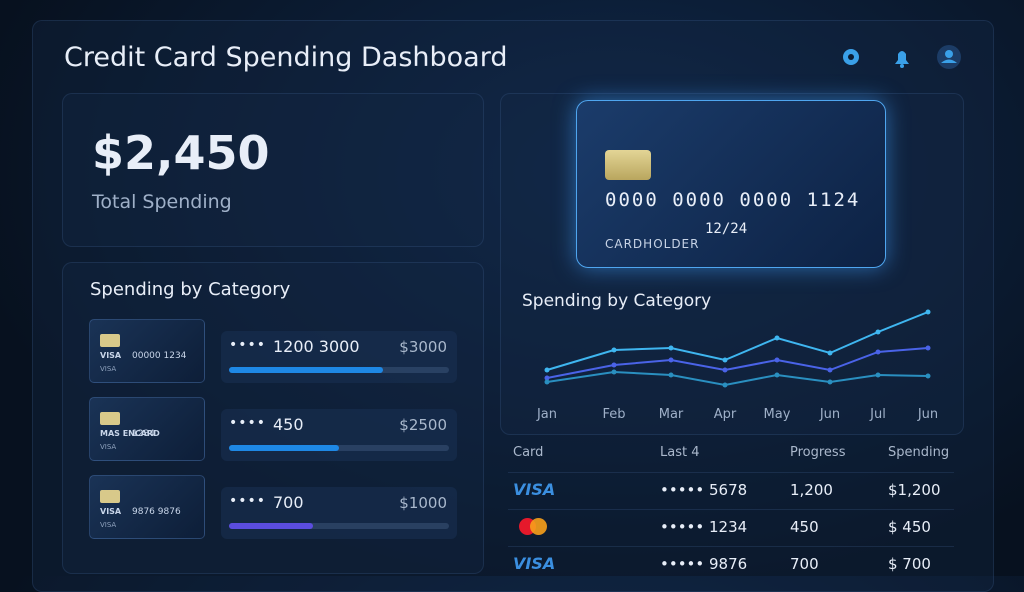  Describe the element at coordinates (919, 452) in the screenshot. I see `column-header: Spending` at that location.